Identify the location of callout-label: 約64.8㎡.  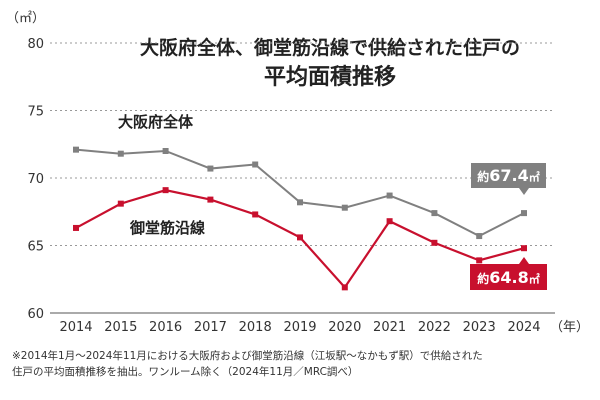
(508, 277).